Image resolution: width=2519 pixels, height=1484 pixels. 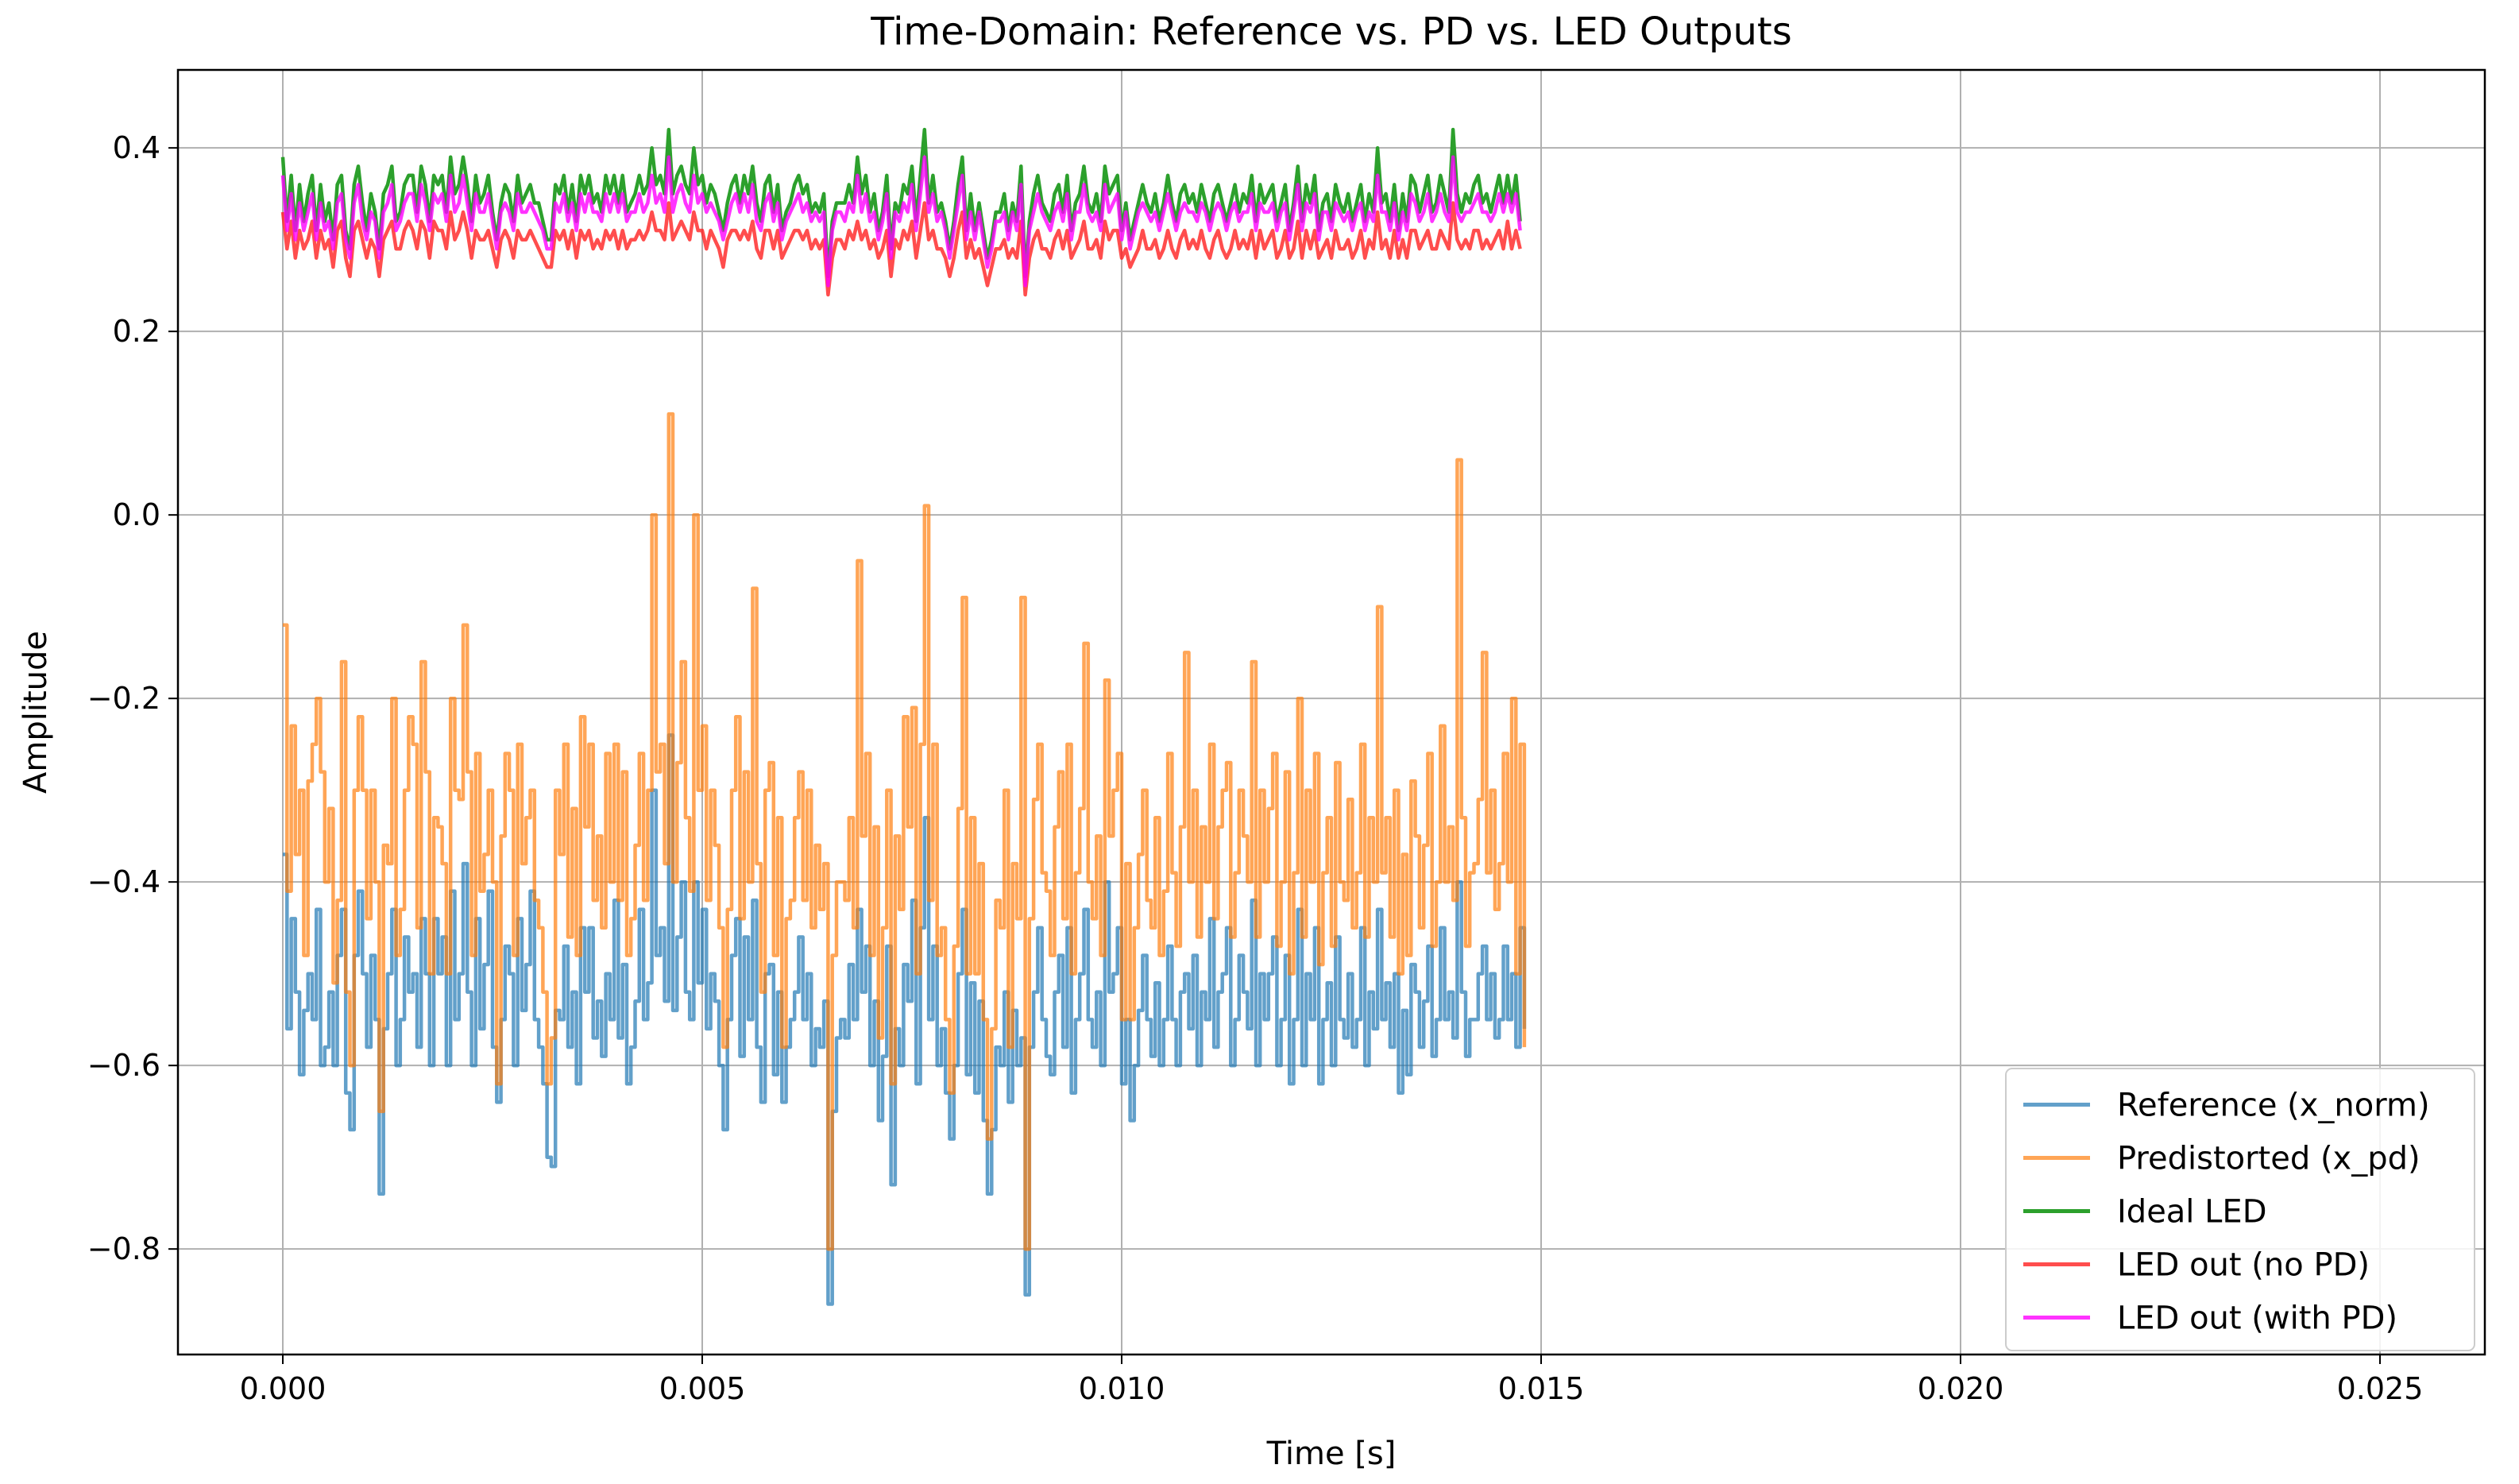 What do you see at coordinates (1542, 1388) in the screenshot?
I see `x-tick-label: 0.015` at bounding box center [1542, 1388].